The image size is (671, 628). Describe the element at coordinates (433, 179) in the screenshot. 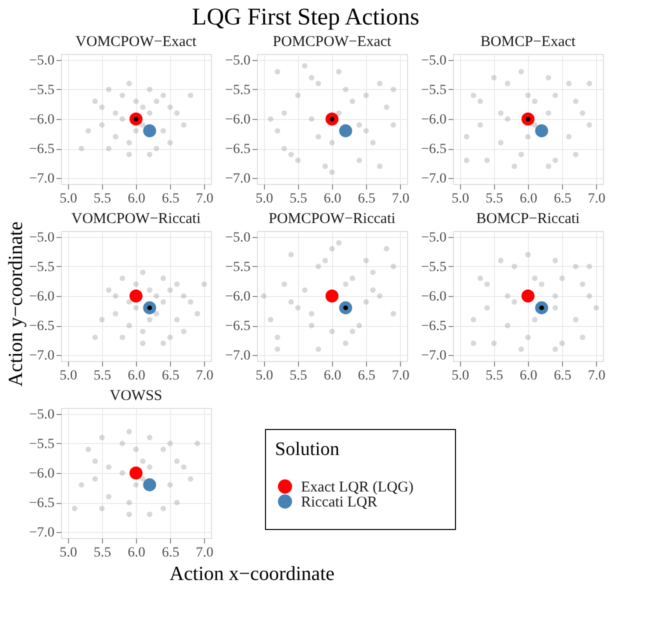

I see `y-tick-label: −7.0` at that location.